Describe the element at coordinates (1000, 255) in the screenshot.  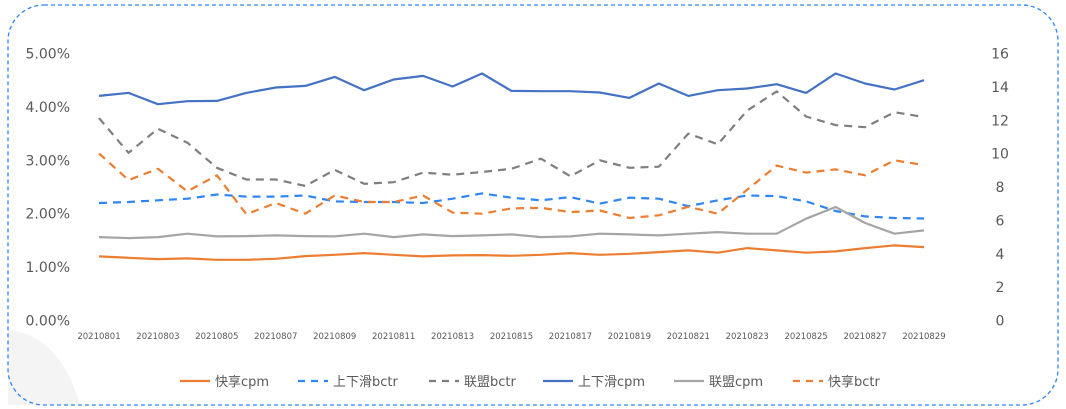
I see `y-right-tick-label: 4` at that location.